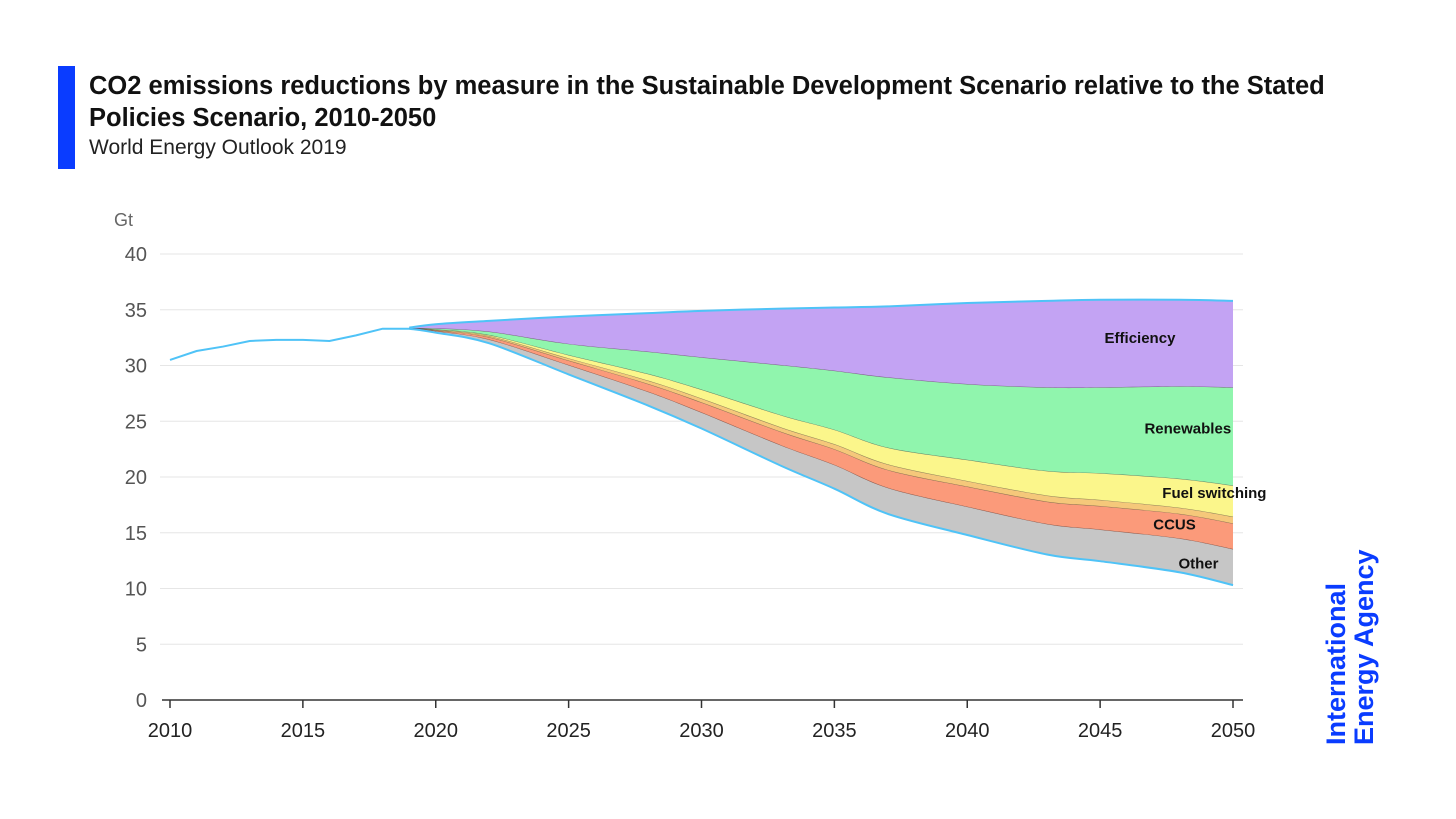  Describe the element at coordinates (141, 645) in the screenshot. I see `y-tick-label-5: 5` at that location.